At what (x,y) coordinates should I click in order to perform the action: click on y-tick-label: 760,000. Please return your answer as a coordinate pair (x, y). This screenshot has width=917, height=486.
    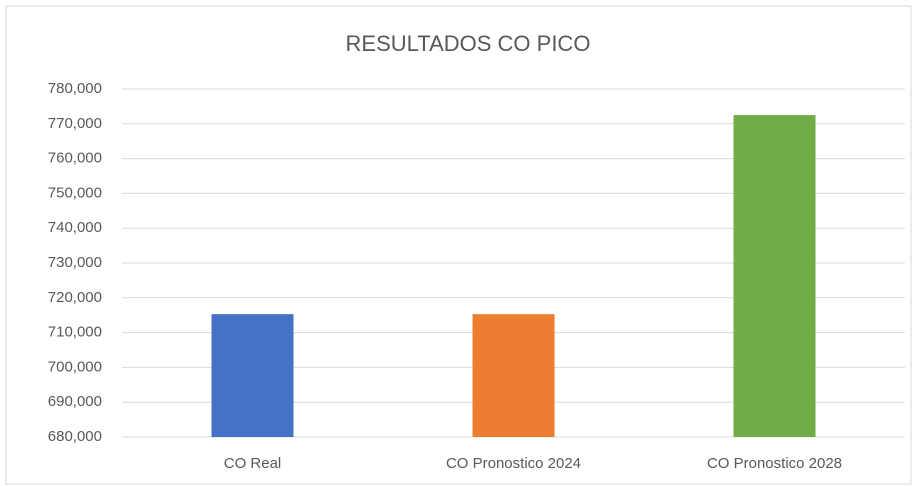
    Looking at the image, I should click on (75, 158).